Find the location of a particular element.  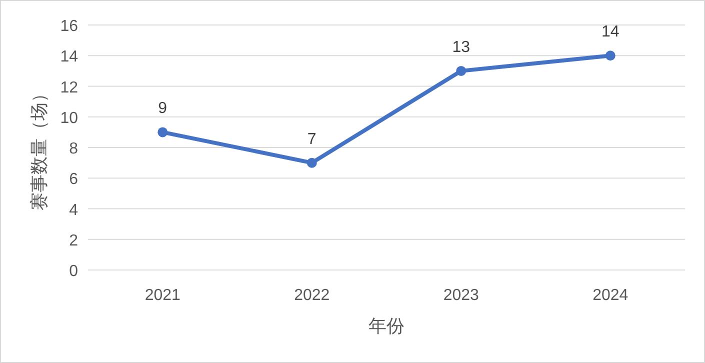

x-axis-title: 年份 is located at coordinates (386, 326).